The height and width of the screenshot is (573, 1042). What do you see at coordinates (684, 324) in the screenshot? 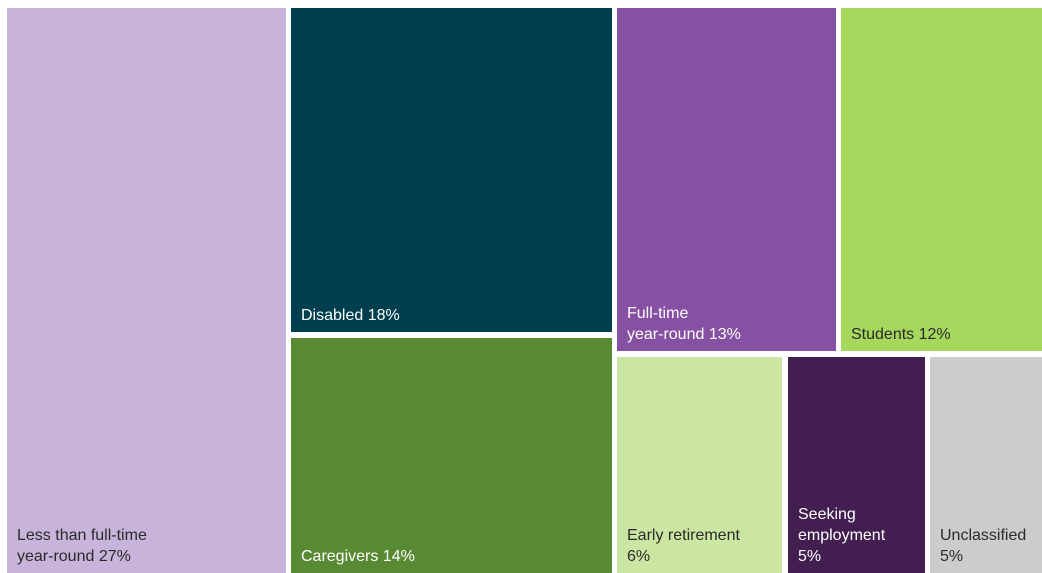
I see `treemap-tile-label: Full-time year-round 13%` at bounding box center [684, 324].